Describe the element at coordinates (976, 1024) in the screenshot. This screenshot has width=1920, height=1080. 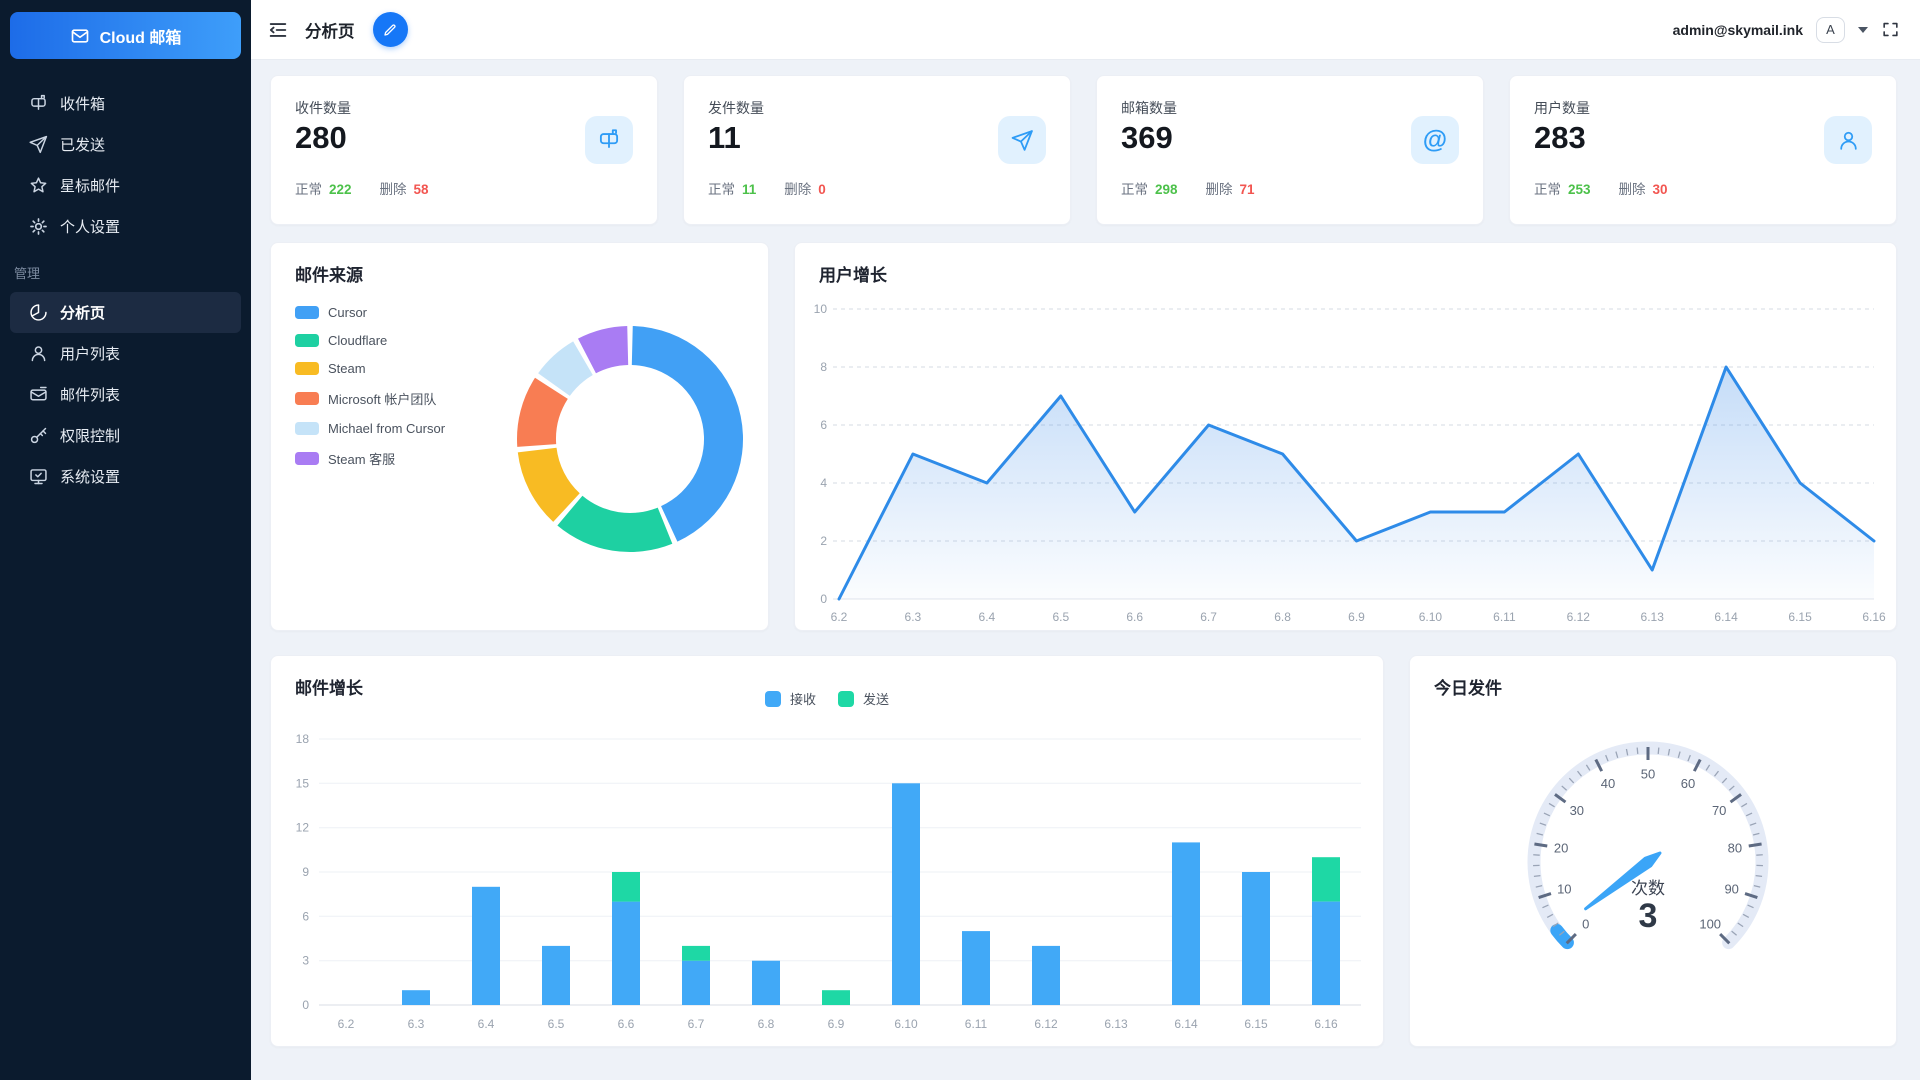
I see `x-tick-label: 6.11` at that location.